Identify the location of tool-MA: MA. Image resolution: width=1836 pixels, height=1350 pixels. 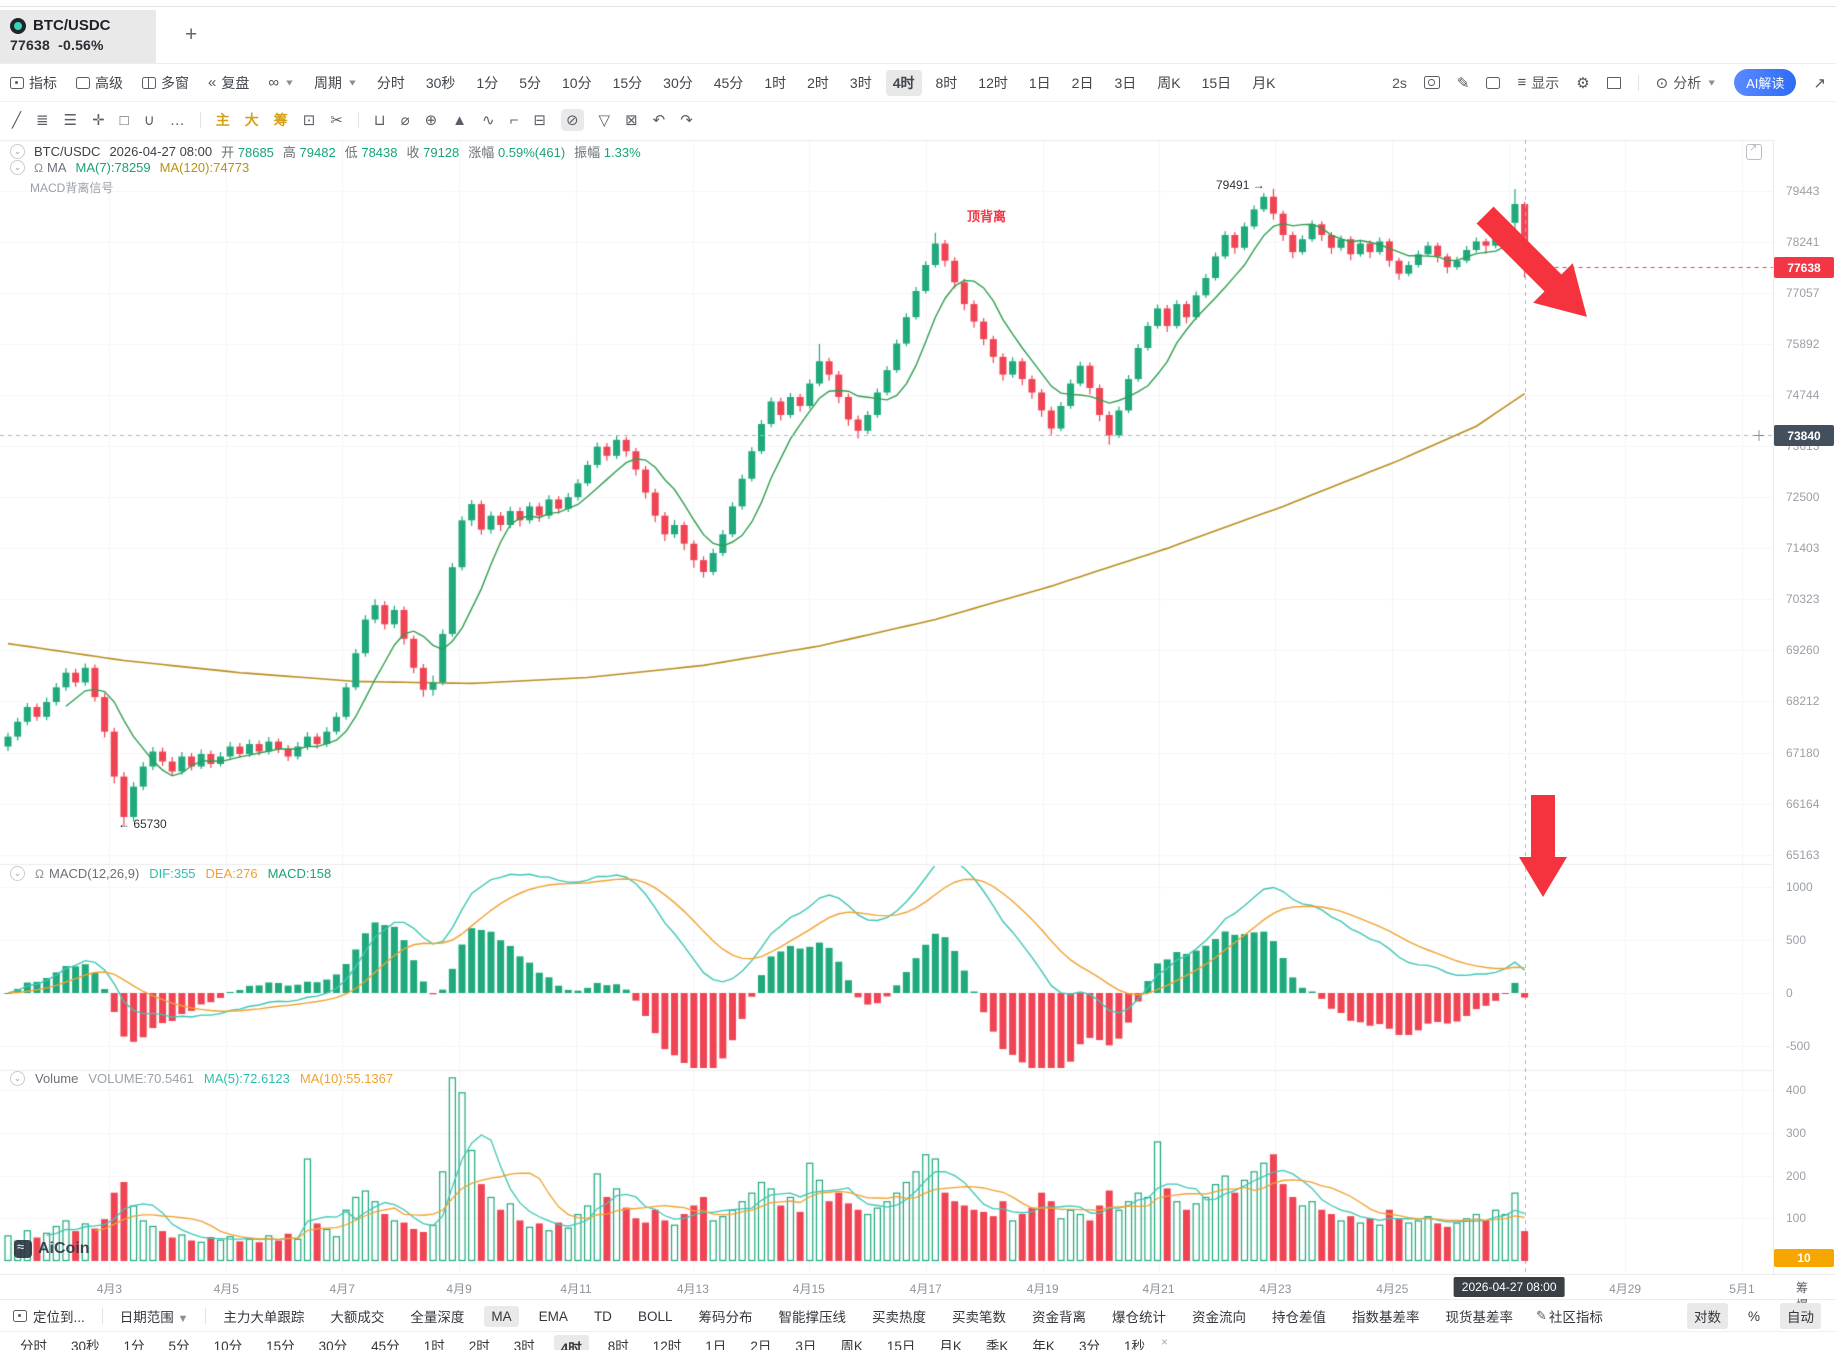
(501, 1316).